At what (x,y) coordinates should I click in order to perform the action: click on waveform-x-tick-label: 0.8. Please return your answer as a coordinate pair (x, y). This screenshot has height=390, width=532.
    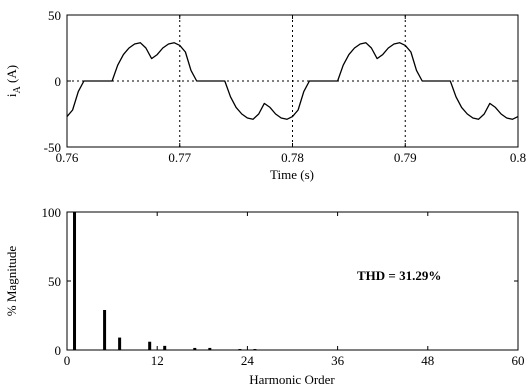
    Looking at the image, I should click on (518, 157).